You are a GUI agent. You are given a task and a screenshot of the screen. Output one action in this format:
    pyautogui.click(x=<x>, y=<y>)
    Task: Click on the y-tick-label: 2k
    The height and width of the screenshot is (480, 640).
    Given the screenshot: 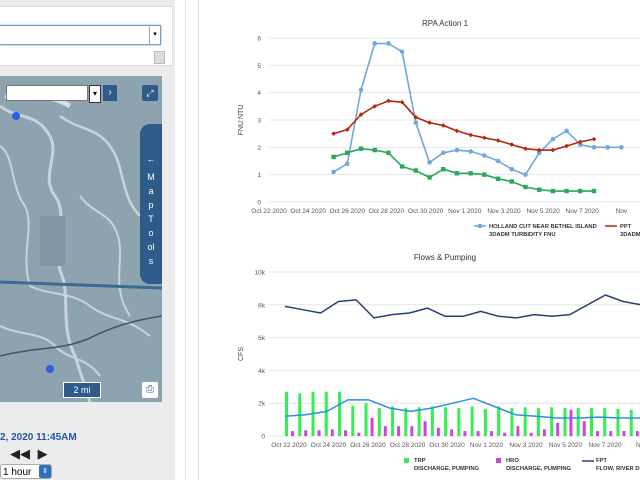 What is the action you would take?
    pyautogui.click(x=262, y=404)
    